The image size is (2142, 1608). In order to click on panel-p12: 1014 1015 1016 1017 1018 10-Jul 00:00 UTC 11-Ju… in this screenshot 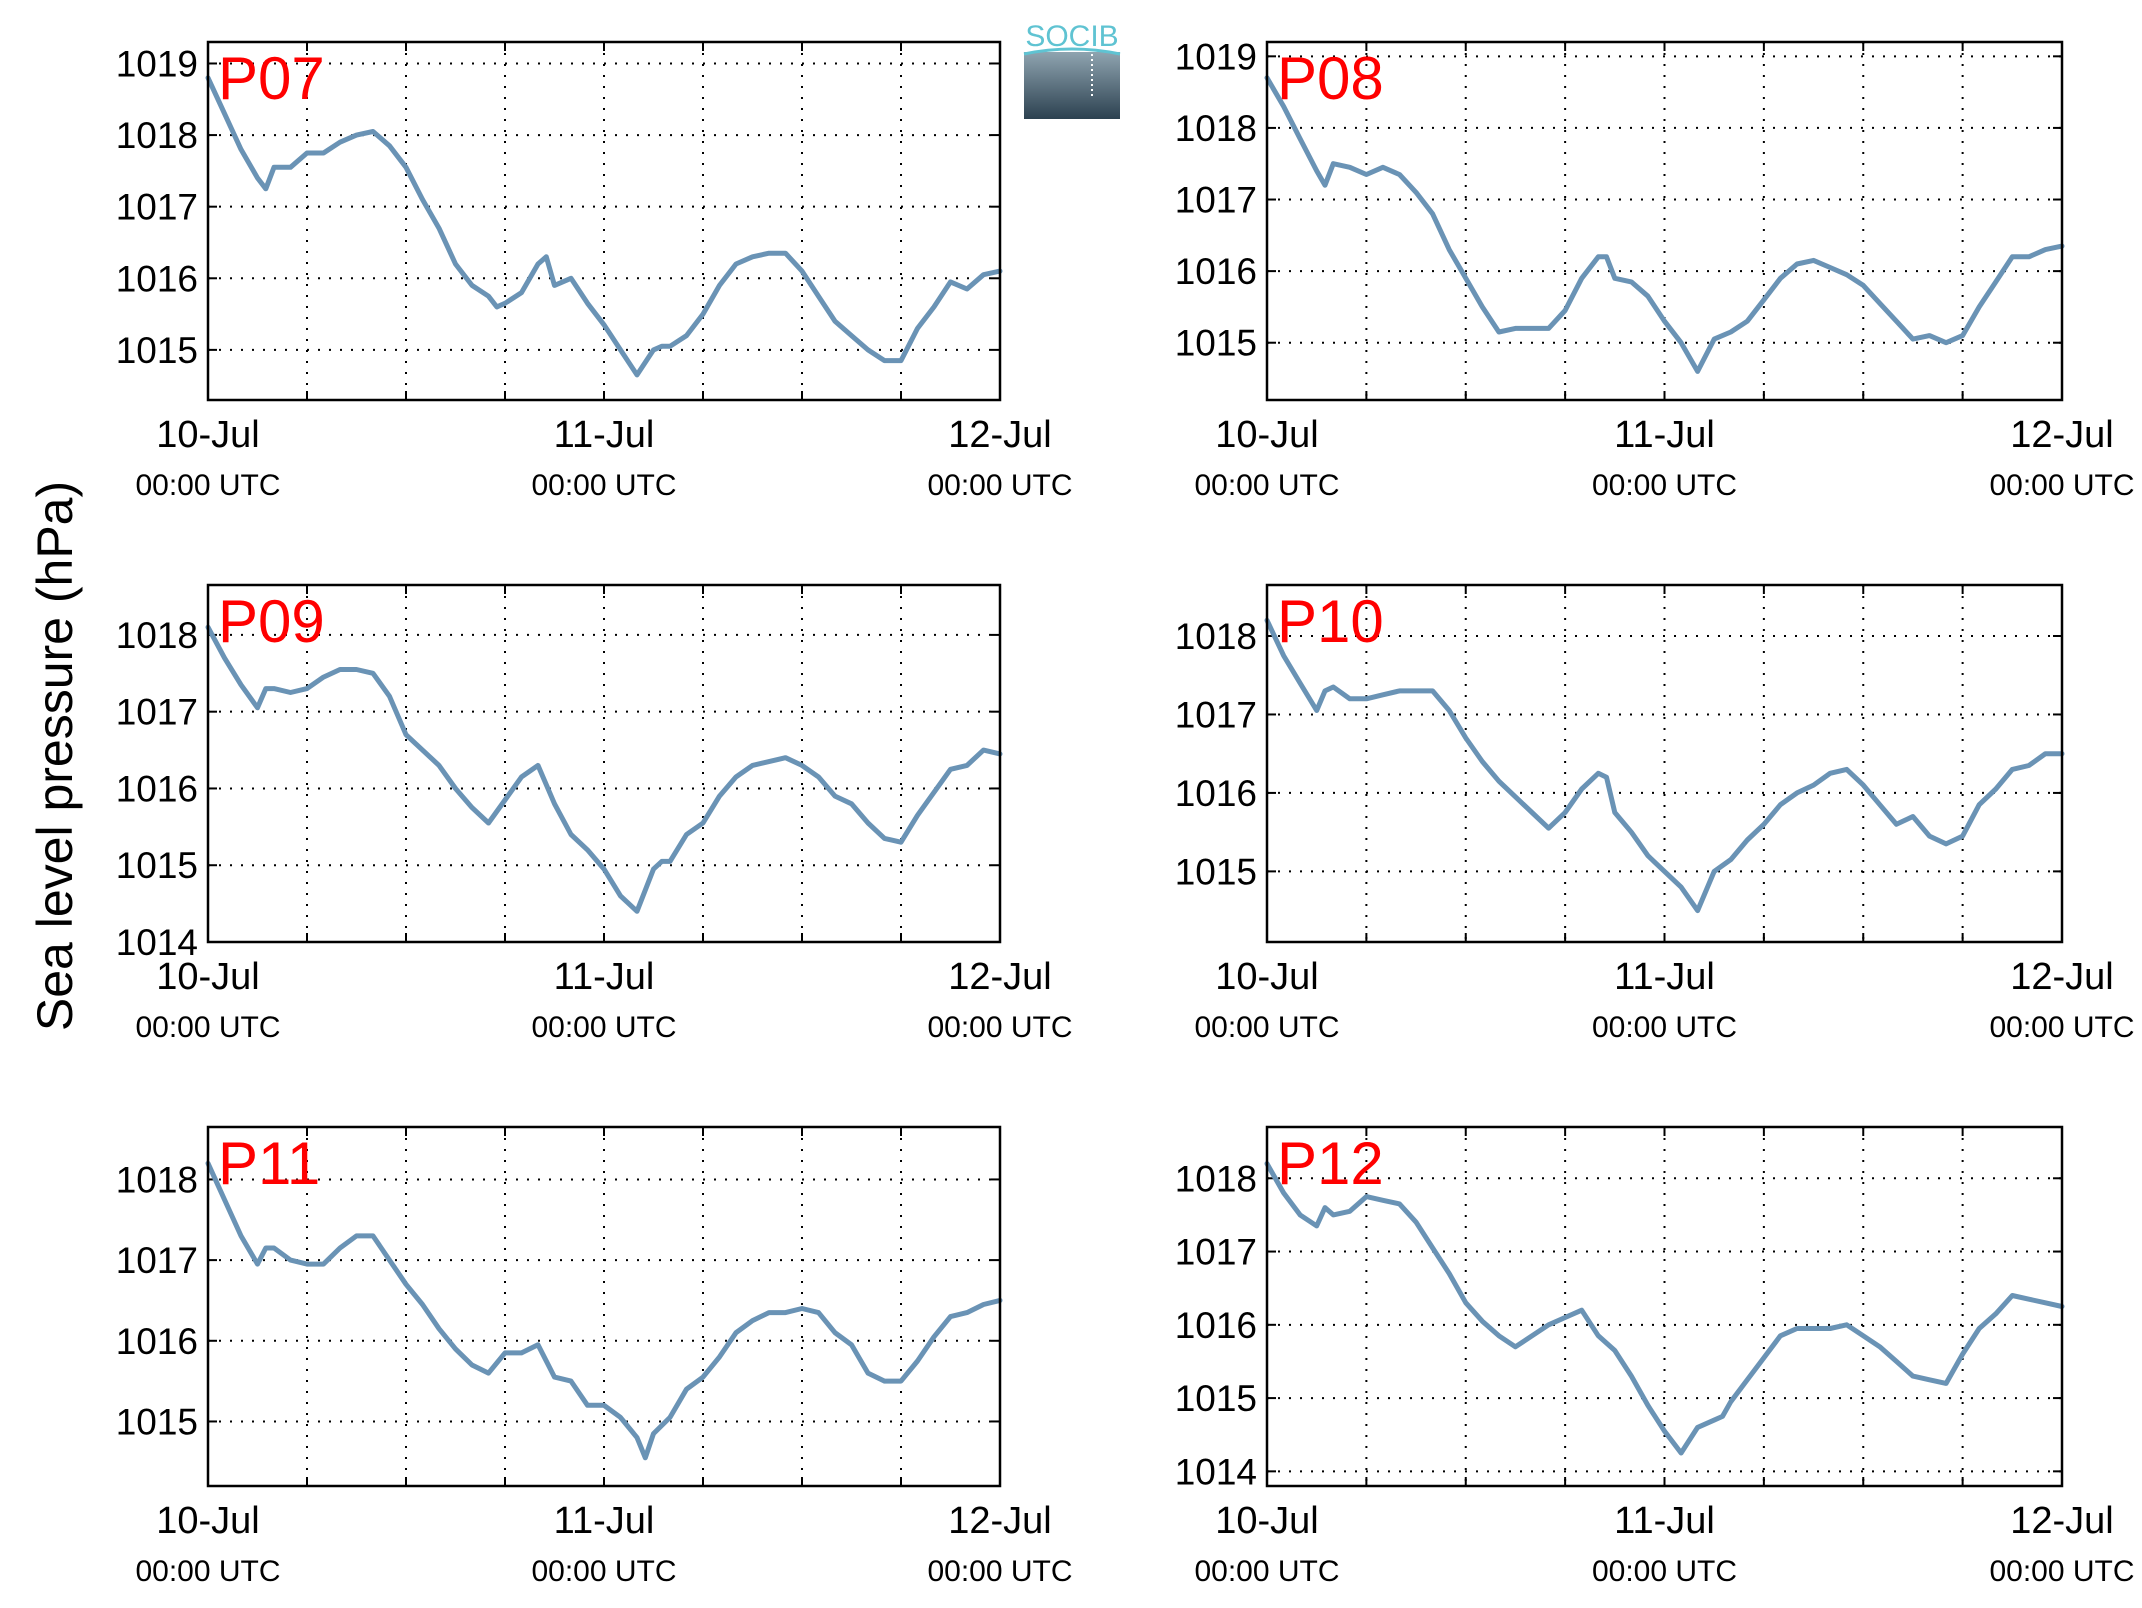, I will do `click(1655, 1356)`.